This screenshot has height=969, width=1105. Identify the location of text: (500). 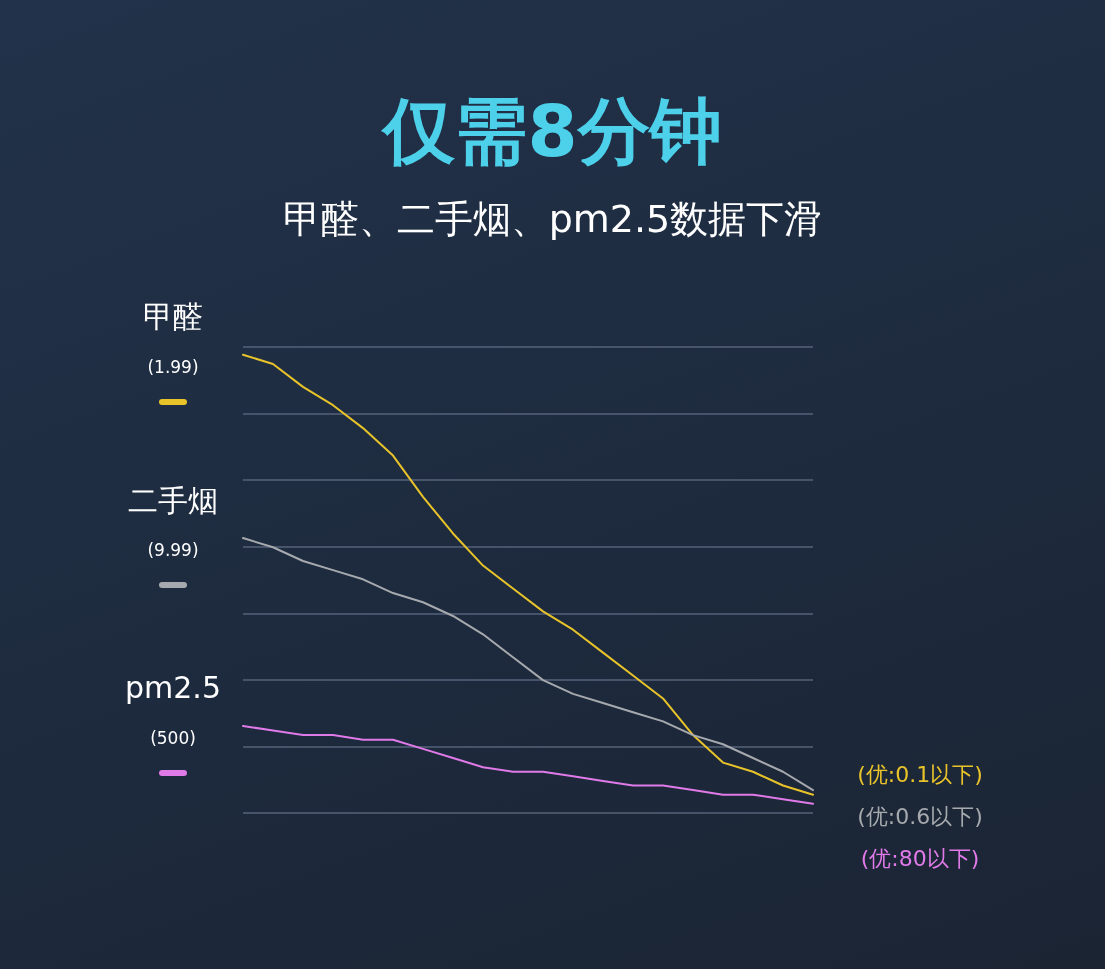
(173, 737).